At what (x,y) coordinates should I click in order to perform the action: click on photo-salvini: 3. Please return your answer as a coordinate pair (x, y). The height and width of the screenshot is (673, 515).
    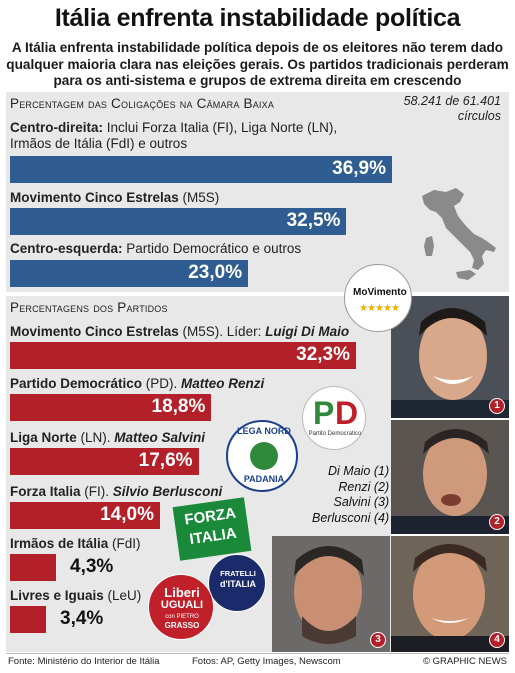
    Looking at the image, I should click on (331, 594).